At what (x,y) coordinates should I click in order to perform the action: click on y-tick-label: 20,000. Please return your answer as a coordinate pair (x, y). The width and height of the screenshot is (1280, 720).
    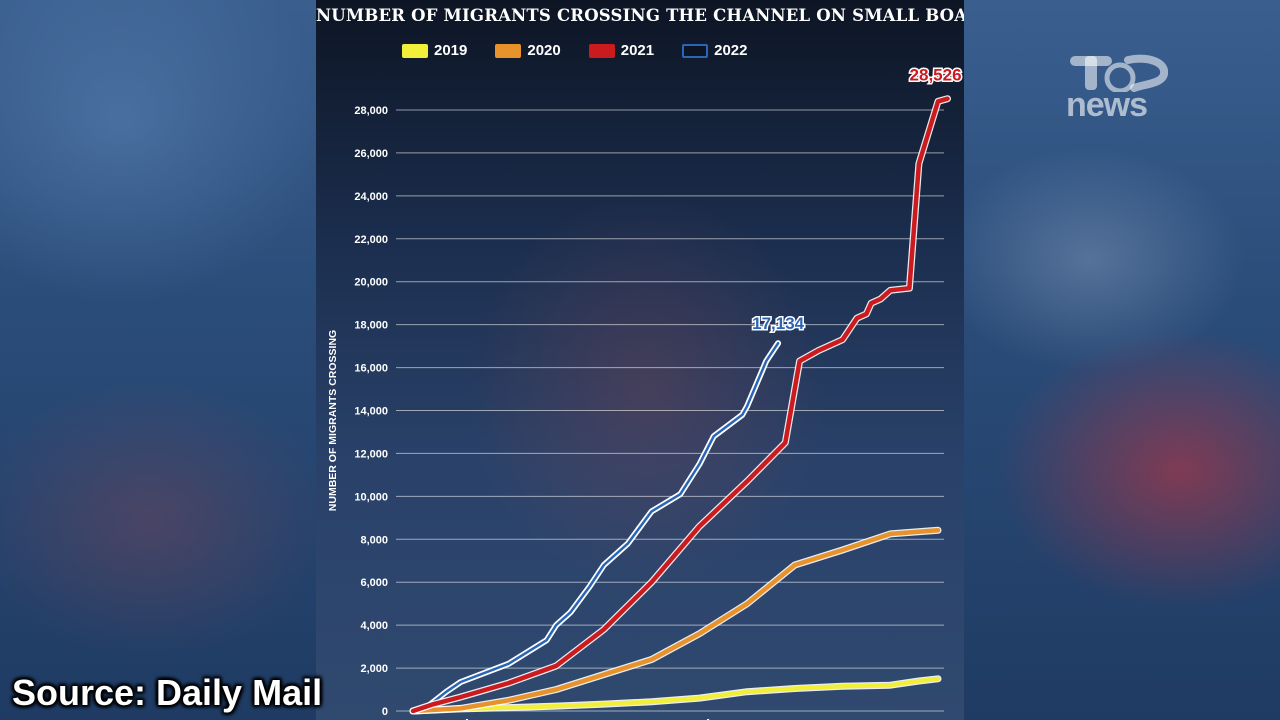
    Looking at the image, I should click on (371, 283).